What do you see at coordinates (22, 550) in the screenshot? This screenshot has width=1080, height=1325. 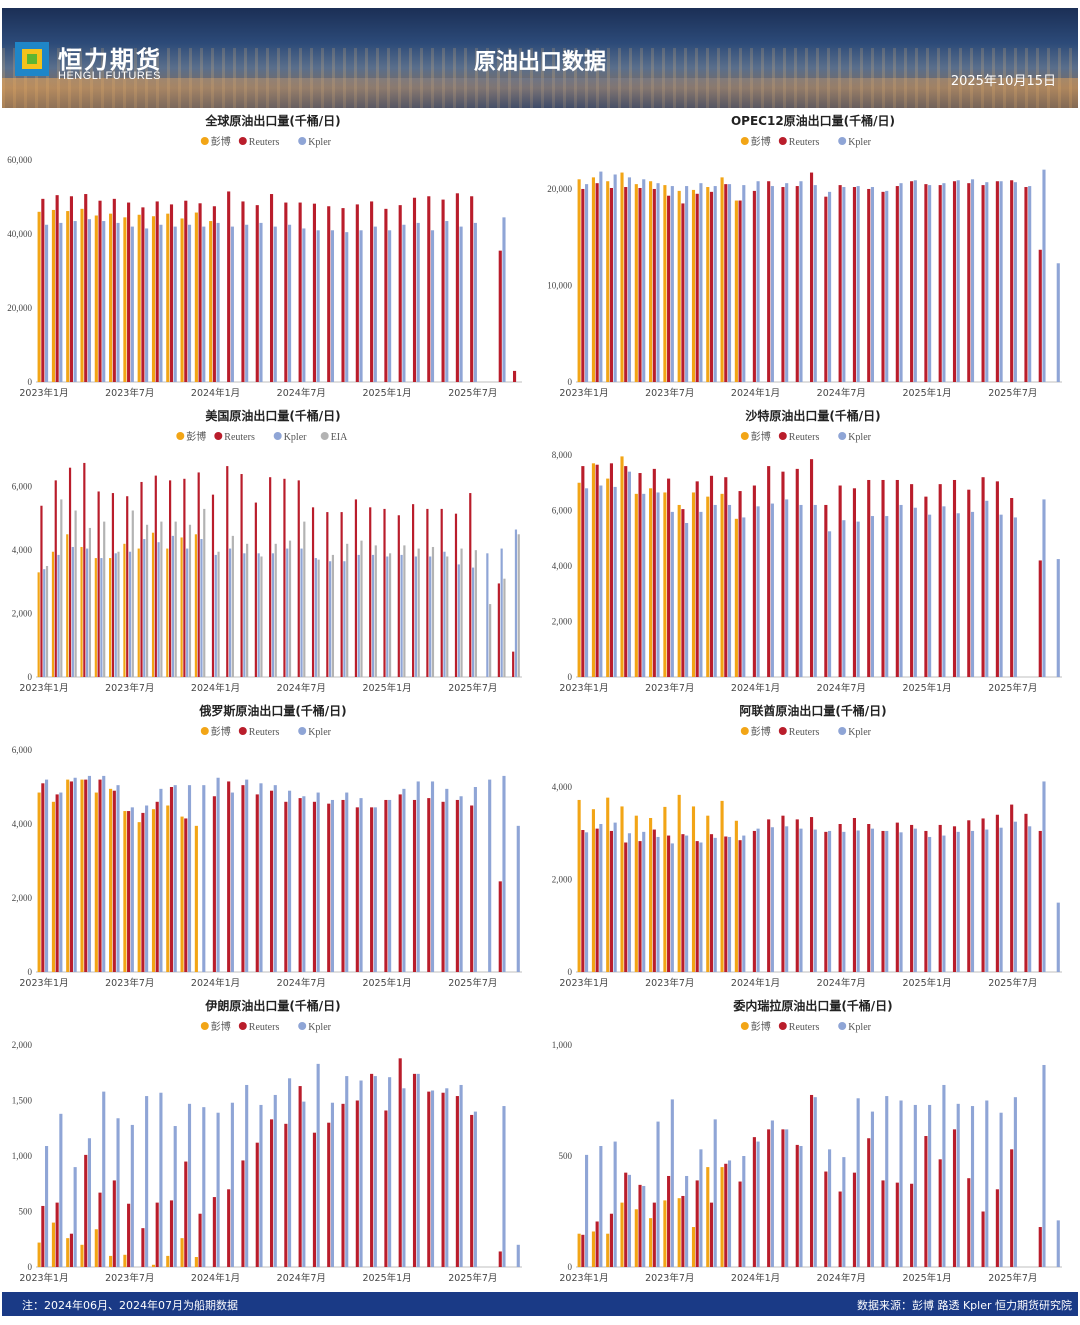 I see `y-tick-label: 4,000` at bounding box center [22, 550].